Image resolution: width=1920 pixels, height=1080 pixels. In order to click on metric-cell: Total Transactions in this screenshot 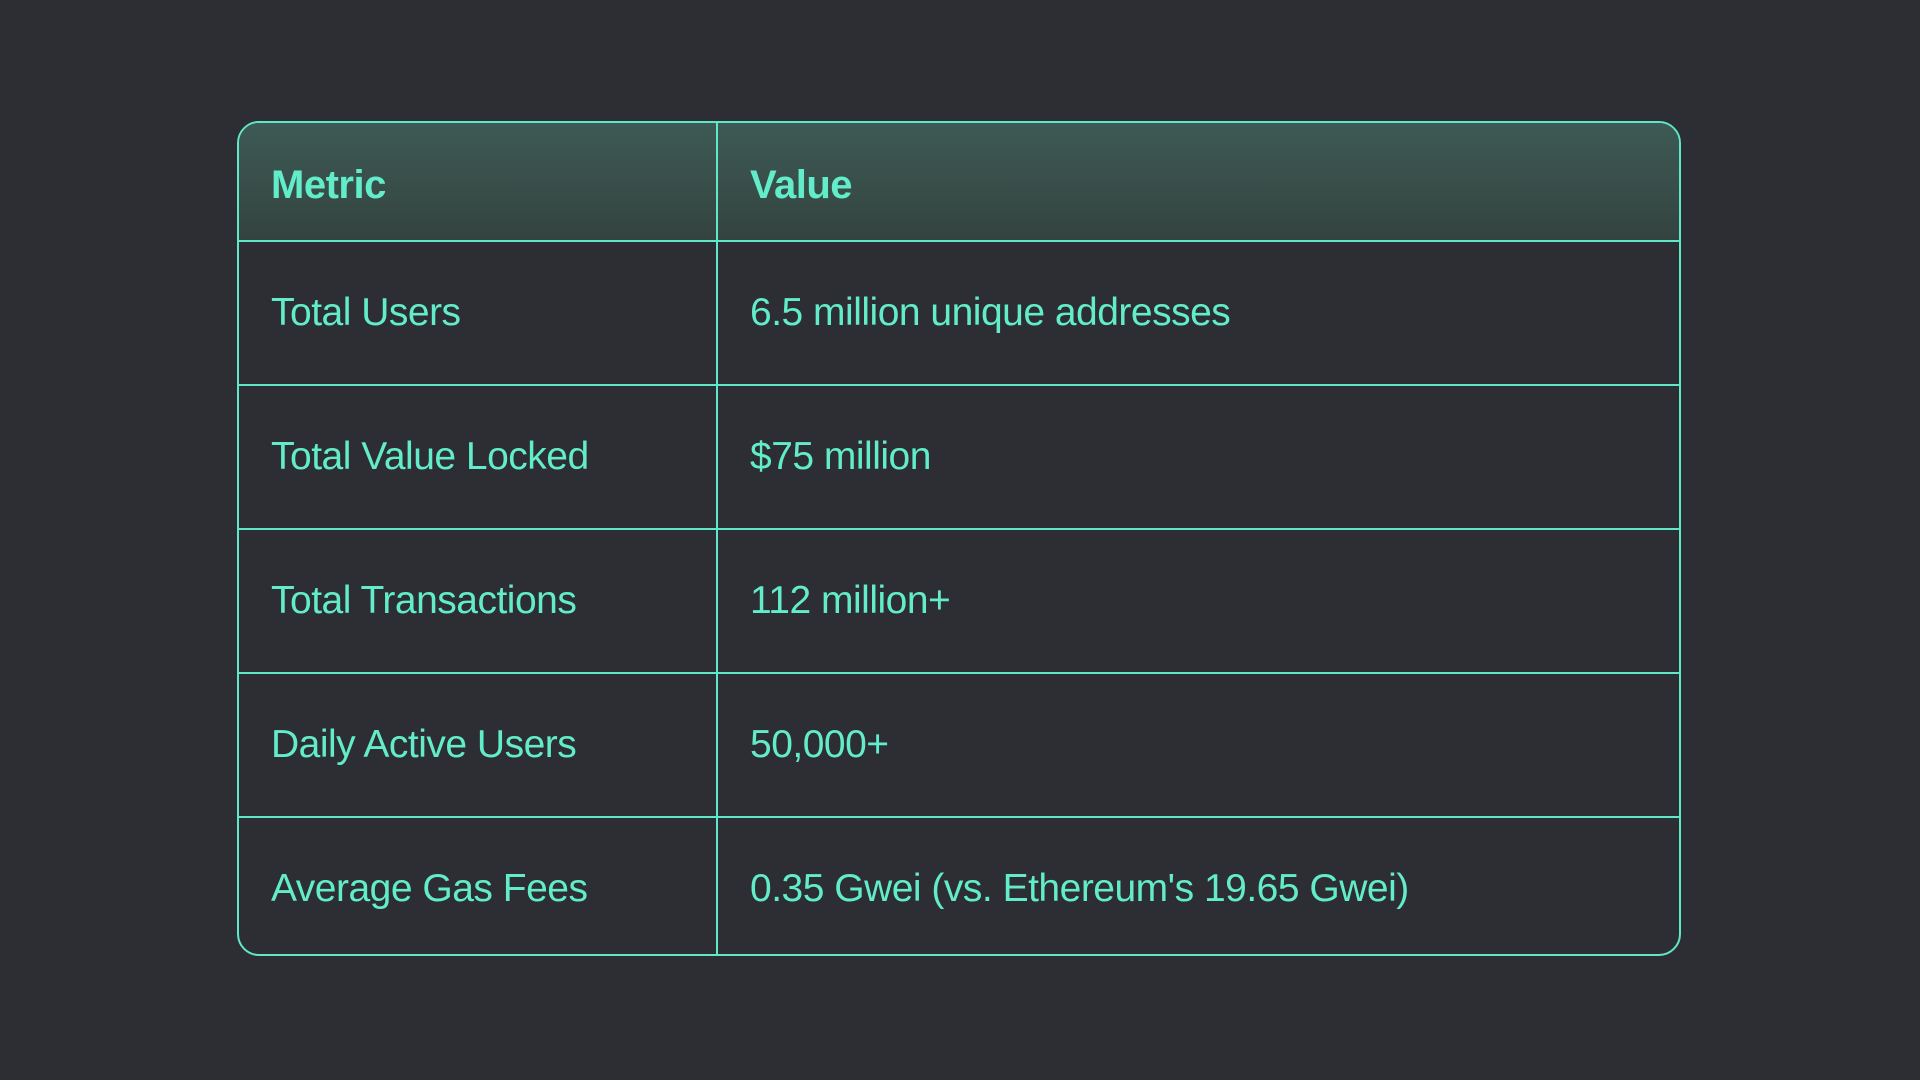, I will do `click(478, 601)`.